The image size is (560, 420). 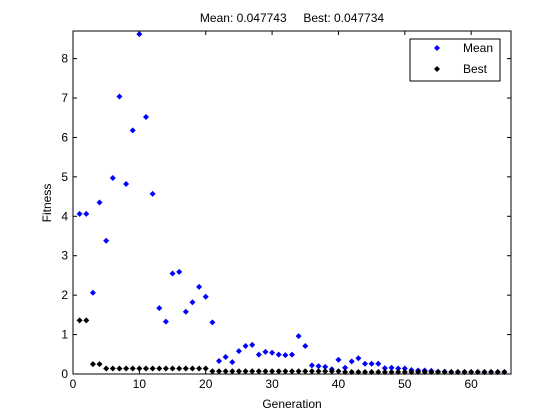 What do you see at coordinates (206, 384) in the screenshot?
I see `x-tick-label: 20` at bounding box center [206, 384].